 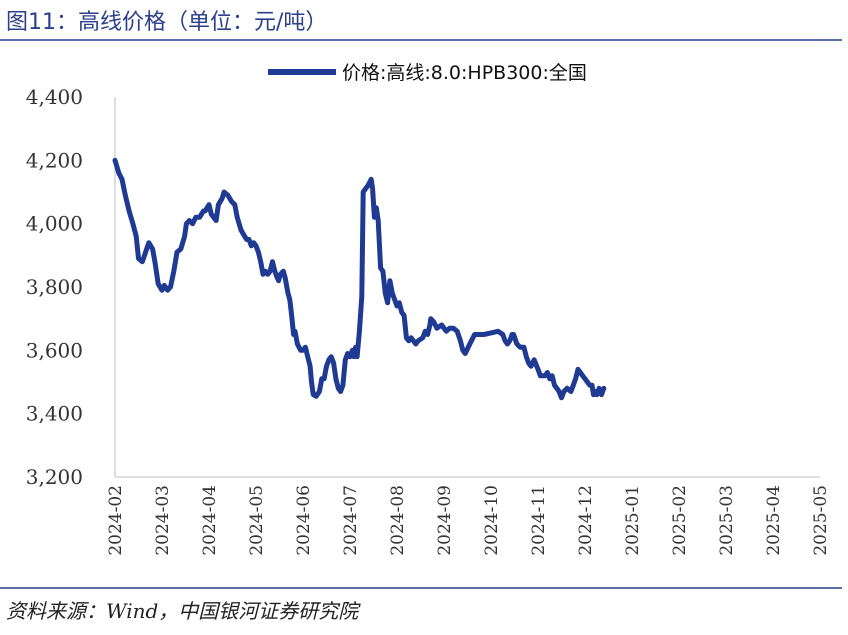 What do you see at coordinates (54, 414) in the screenshot?
I see `y-tick-label: 3,400` at bounding box center [54, 414].